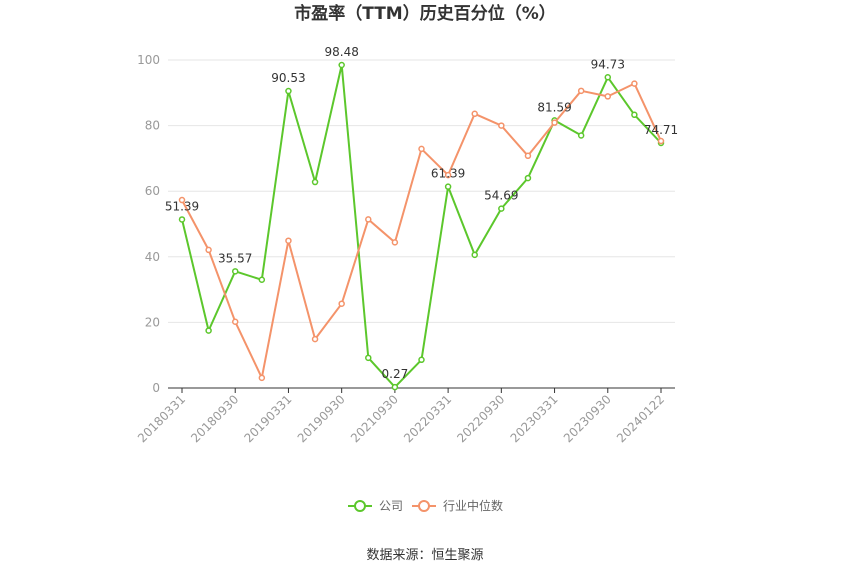 The width and height of the screenshot is (850, 575). What do you see at coordinates (235, 258) in the screenshot?
I see `data-label: 35.57` at bounding box center [235, 258].